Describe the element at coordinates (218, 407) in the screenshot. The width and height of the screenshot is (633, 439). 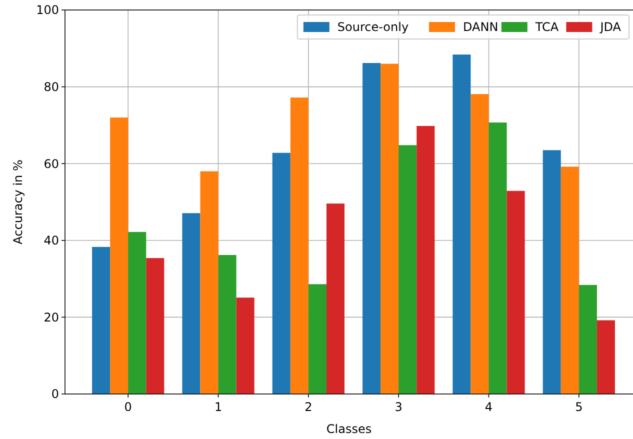
I see `x-tick-label: 1` at that location.